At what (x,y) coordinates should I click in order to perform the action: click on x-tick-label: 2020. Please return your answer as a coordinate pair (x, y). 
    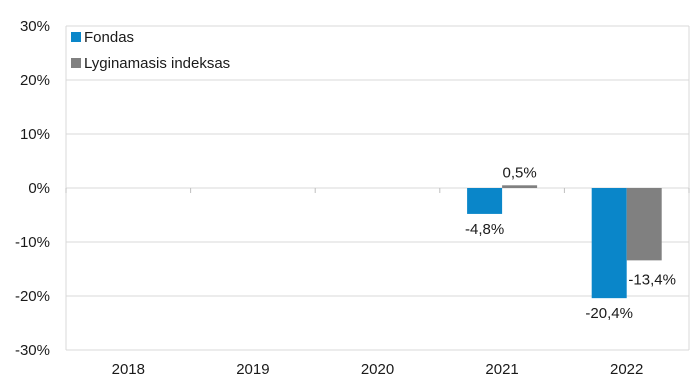
    Looking at the image, I should click on (377, 369).